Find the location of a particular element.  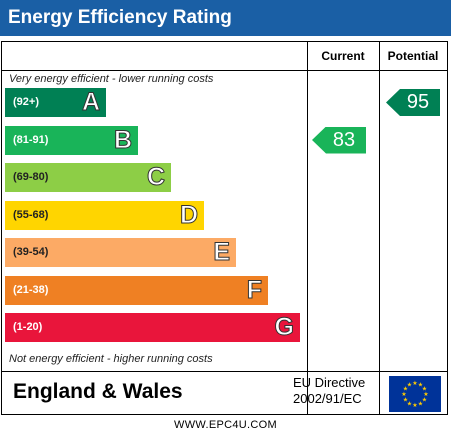

band-e-letter: E is located at coordinates (222, 252).